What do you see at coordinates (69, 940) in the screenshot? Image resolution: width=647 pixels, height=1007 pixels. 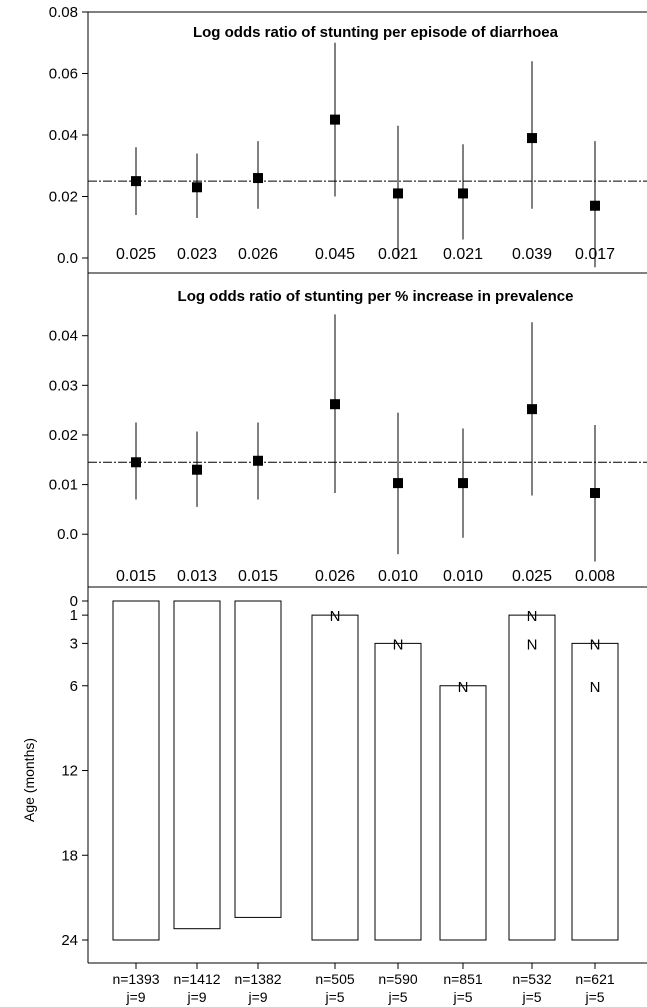 I see `y-tick-label: 24` at bounding box center [69, 940].